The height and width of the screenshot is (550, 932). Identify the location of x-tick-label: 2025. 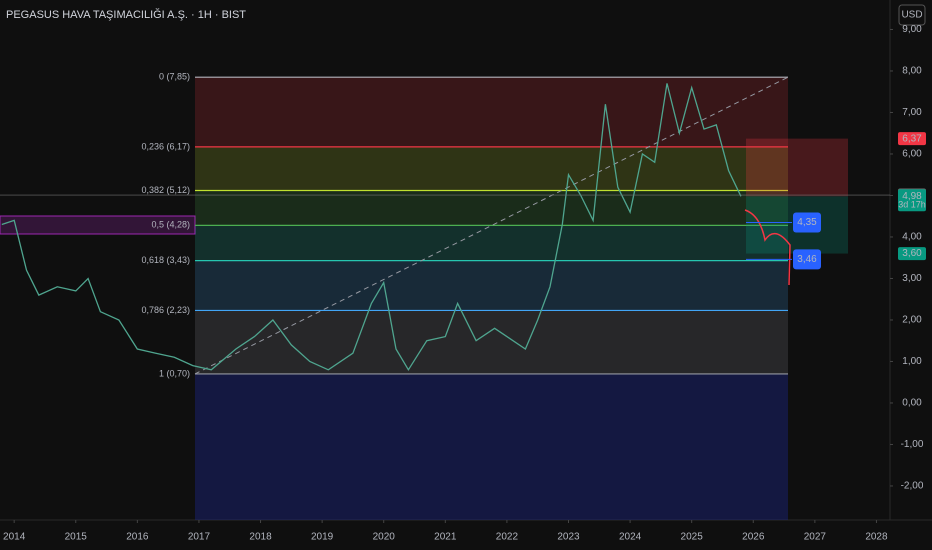
(692, 537).